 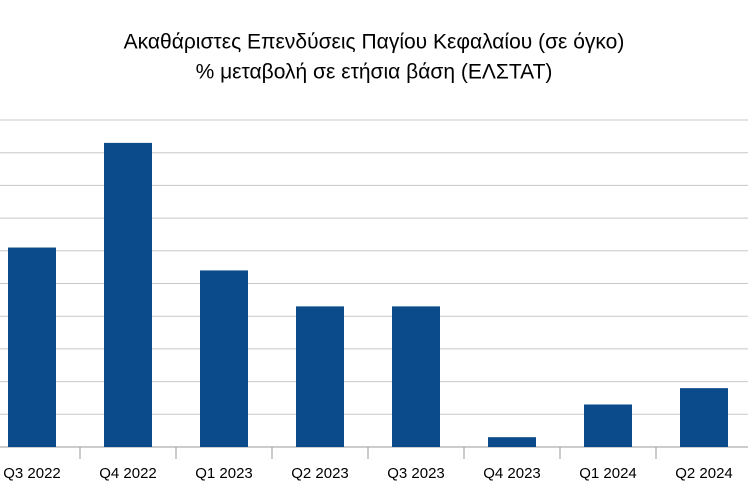 What do you see at coordinates (128, 473) in the screenshot?
I see `x-tick-label: Q4 2022` at bounding box center [128, 473].